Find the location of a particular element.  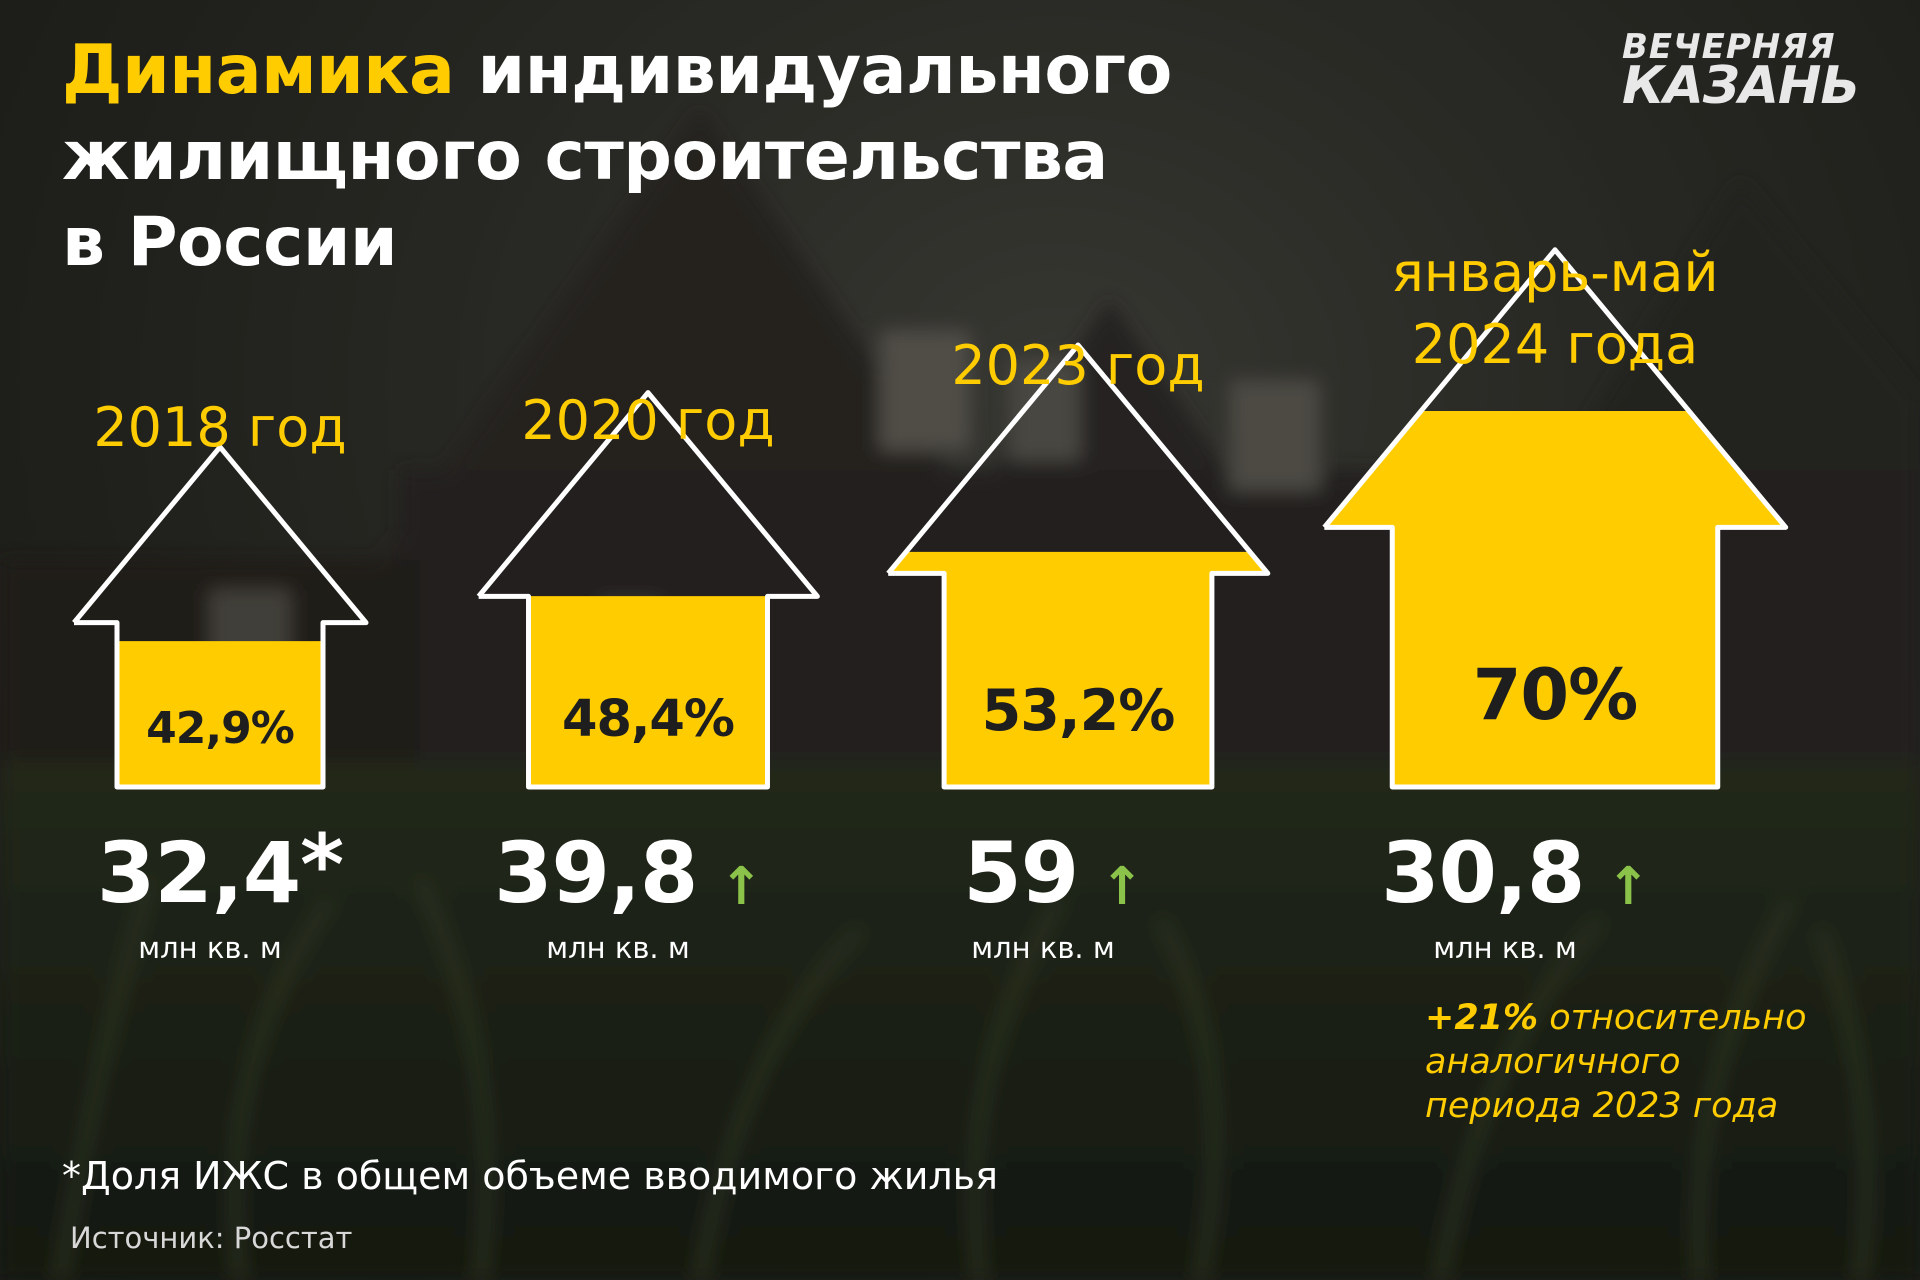

brand-logo: ВЕЧЕРНЯЯ КАЗАНЬ is located at coordinates (1741, 71).